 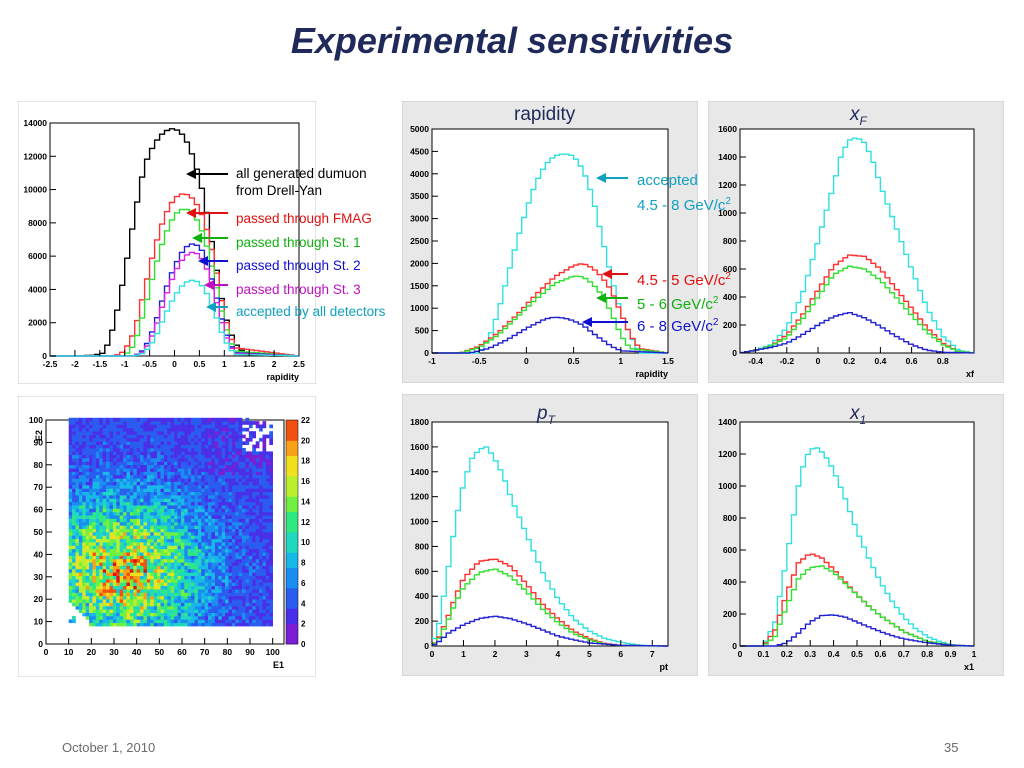 I want to click on annotation-generated-2: from Drell-Yan, so click(x=279, y=190).